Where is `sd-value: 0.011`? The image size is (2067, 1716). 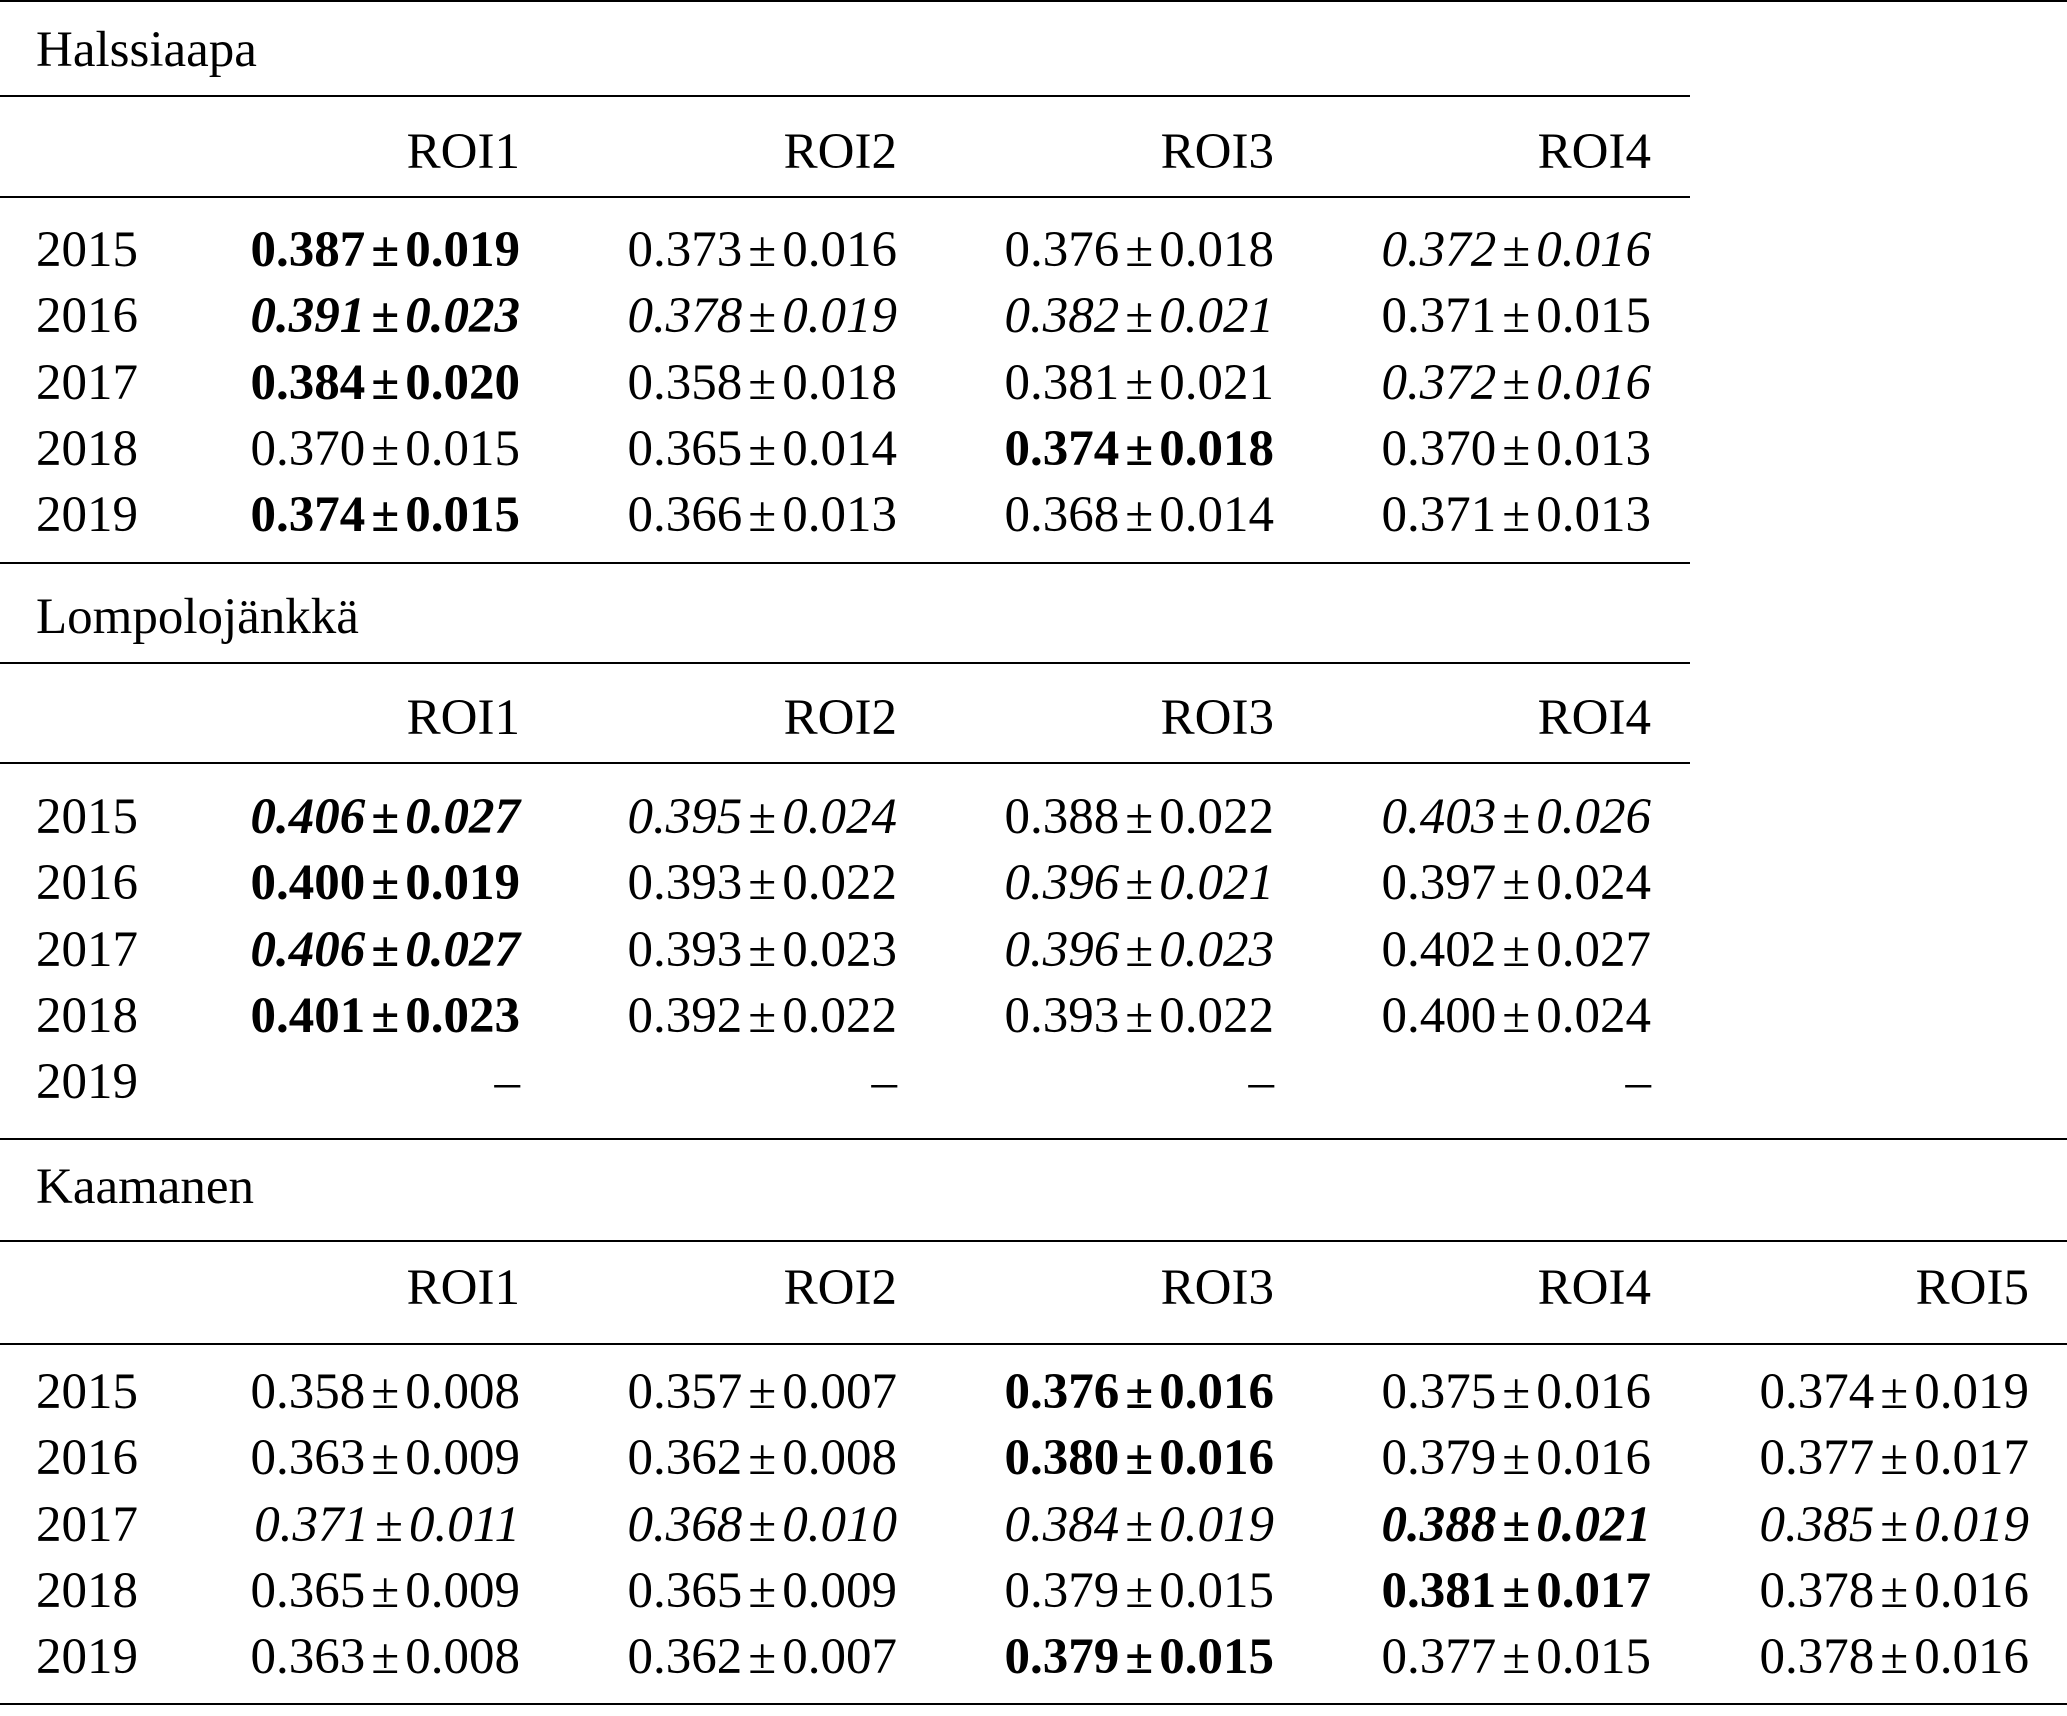 sd-value: 0.011 is located at coordinates (464, 1524).